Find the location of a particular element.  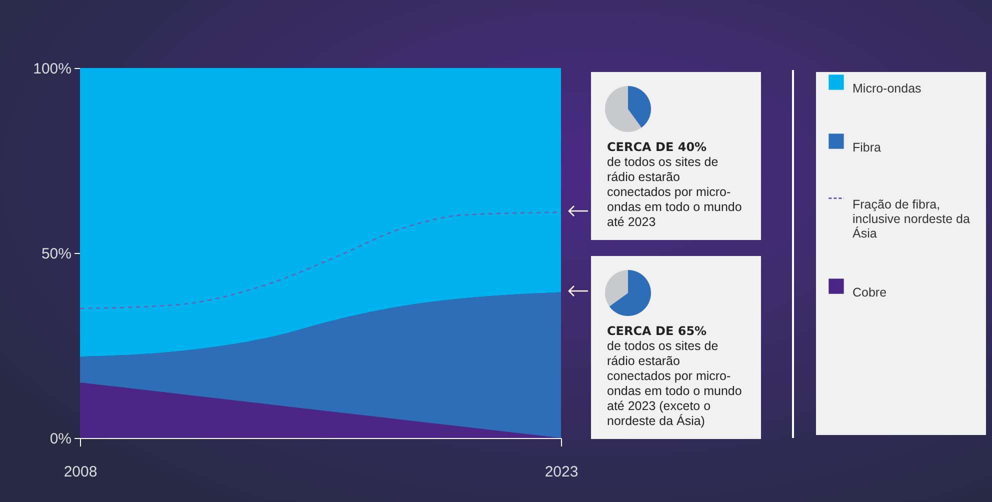

x-tick-label: 2023 is located at coordinates (561, 472).